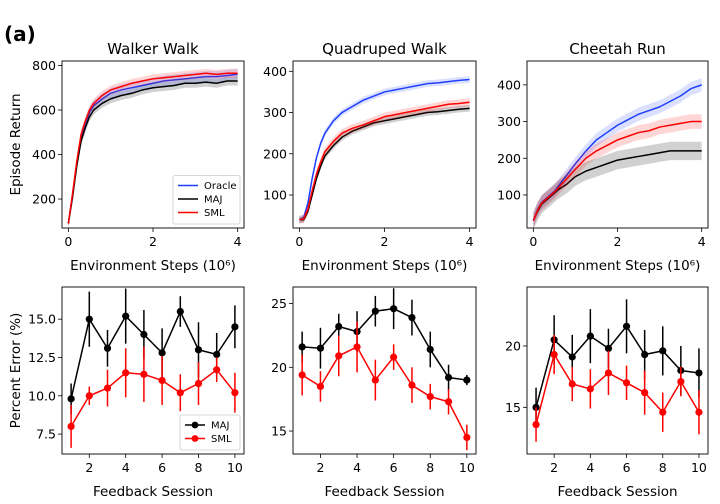 The image size is (720, 504). What do you see at coordinates (213, 200) in the screenshot?
I see `legend-label-maj: MAJ` at bounding box center [213, 200].